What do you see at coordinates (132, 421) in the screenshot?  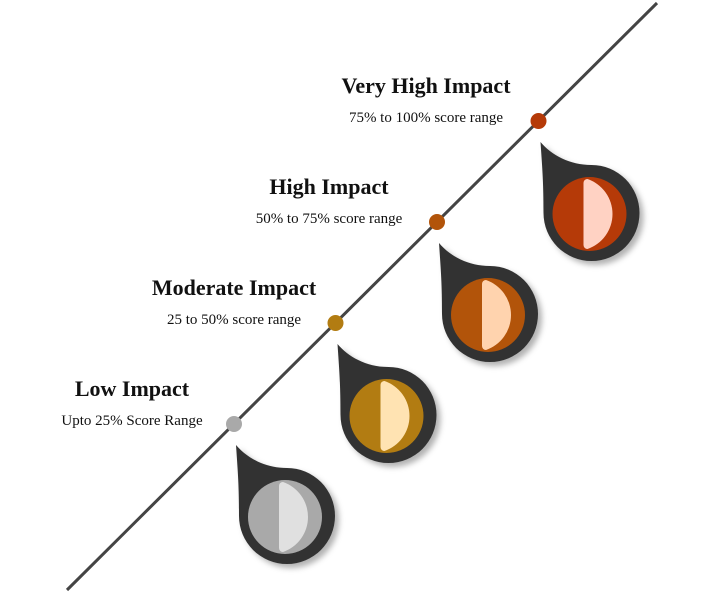 I see `level-subtitle: Upto 25% Score Range` at bounding box center [132, 421].